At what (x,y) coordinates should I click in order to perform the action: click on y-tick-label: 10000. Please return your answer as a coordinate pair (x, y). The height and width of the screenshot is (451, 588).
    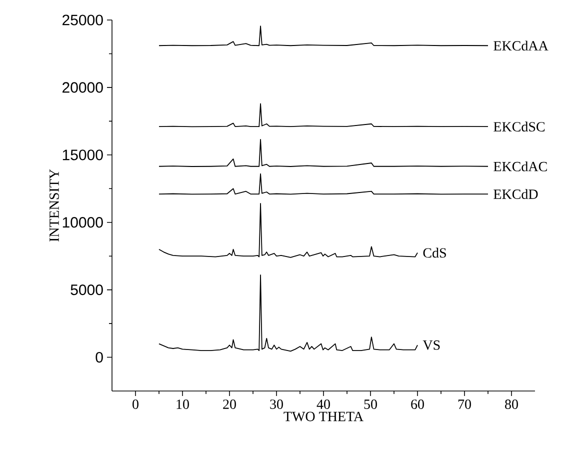
    Looking at the image, I should click on (82, 222).